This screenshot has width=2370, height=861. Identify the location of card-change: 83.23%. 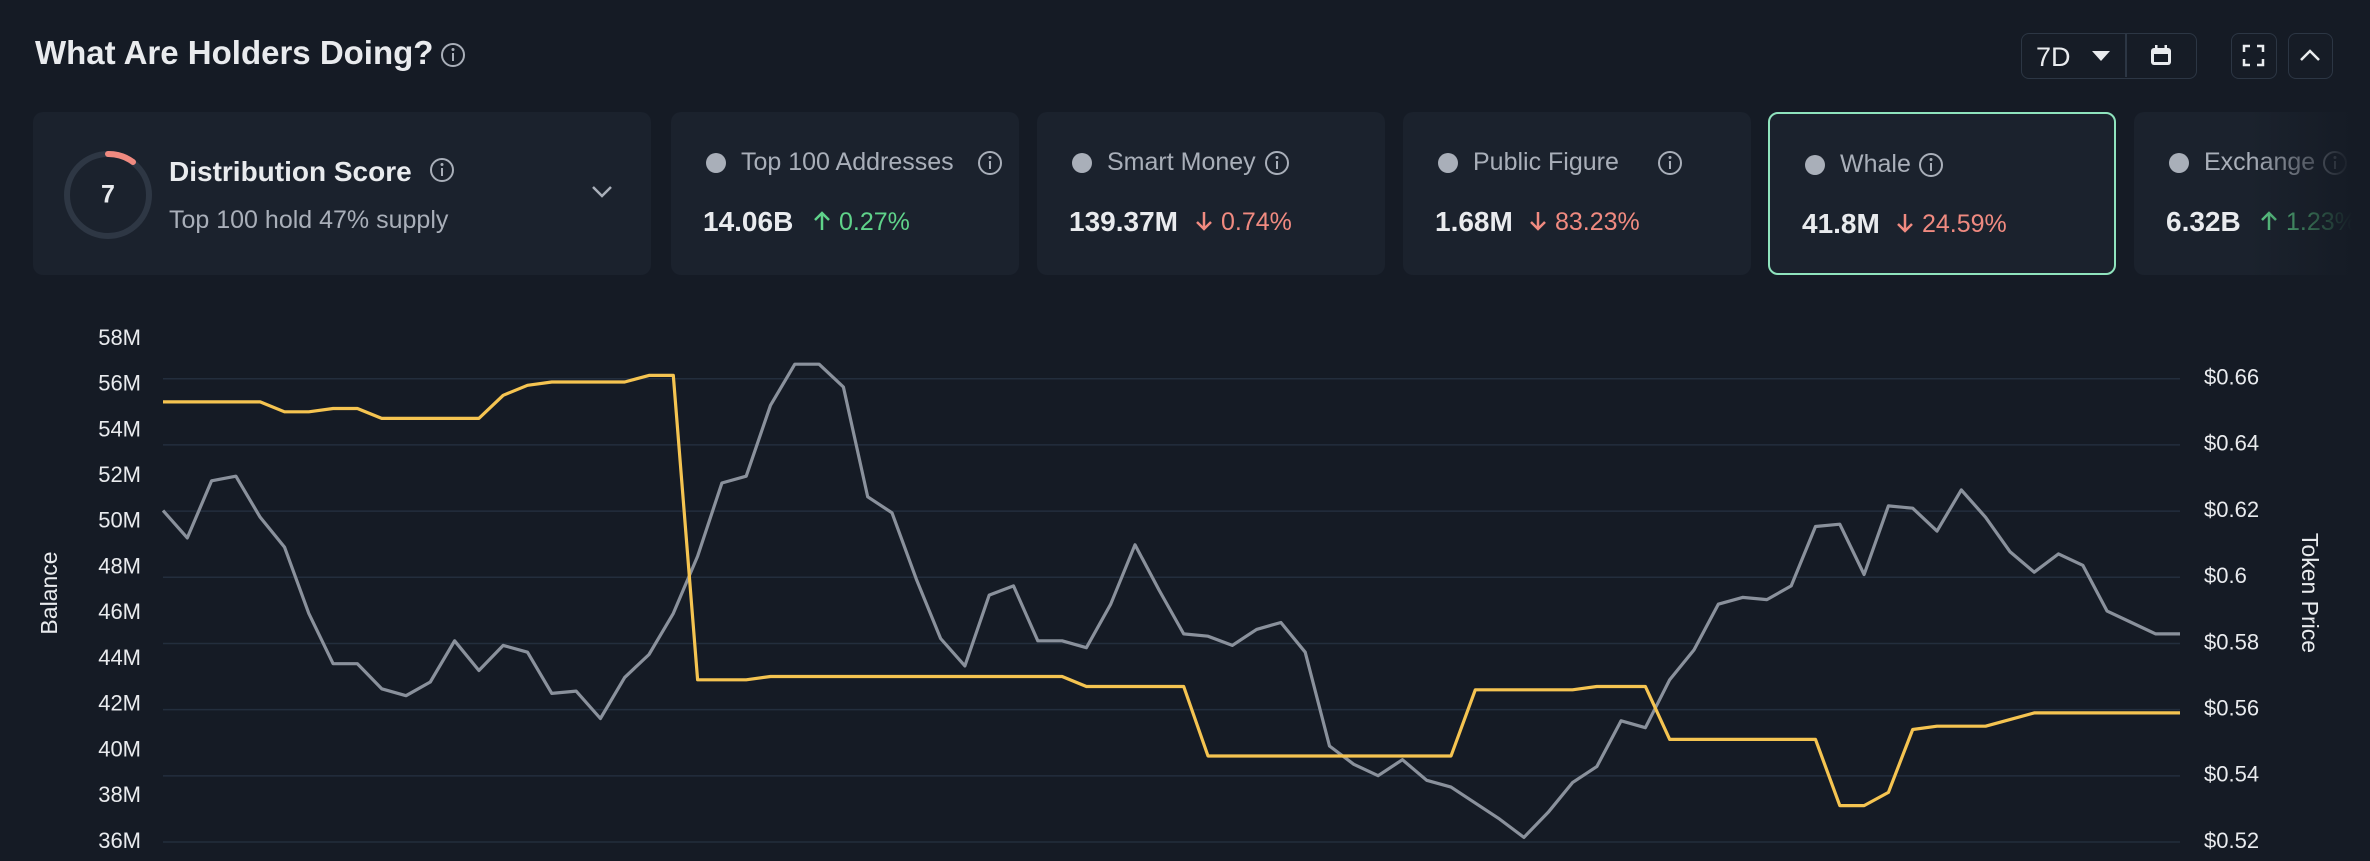
(1597, 222).